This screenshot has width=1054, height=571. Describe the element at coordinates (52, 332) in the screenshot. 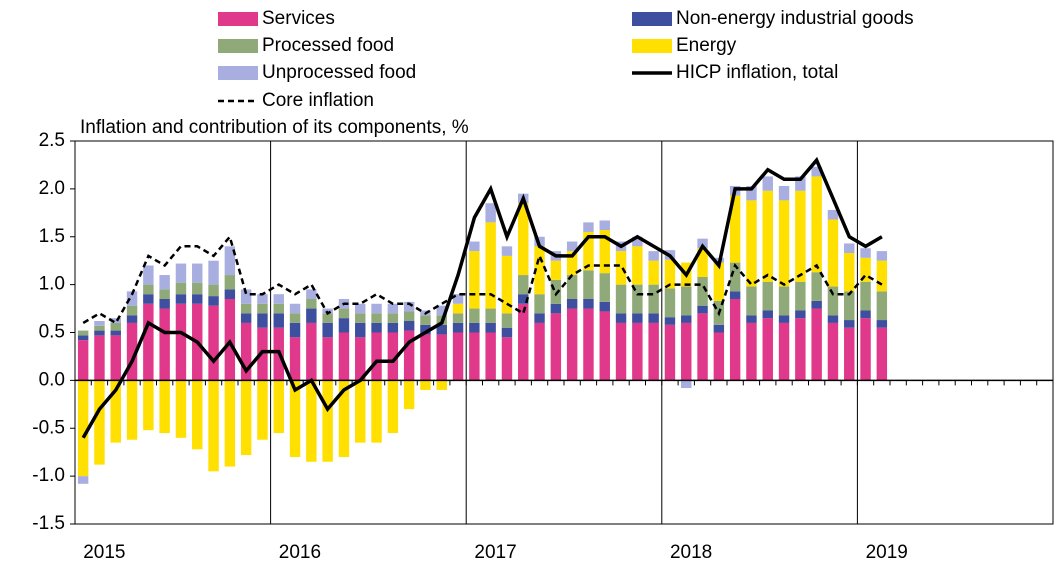

I see `y-tick-label: 0.5` at that location.